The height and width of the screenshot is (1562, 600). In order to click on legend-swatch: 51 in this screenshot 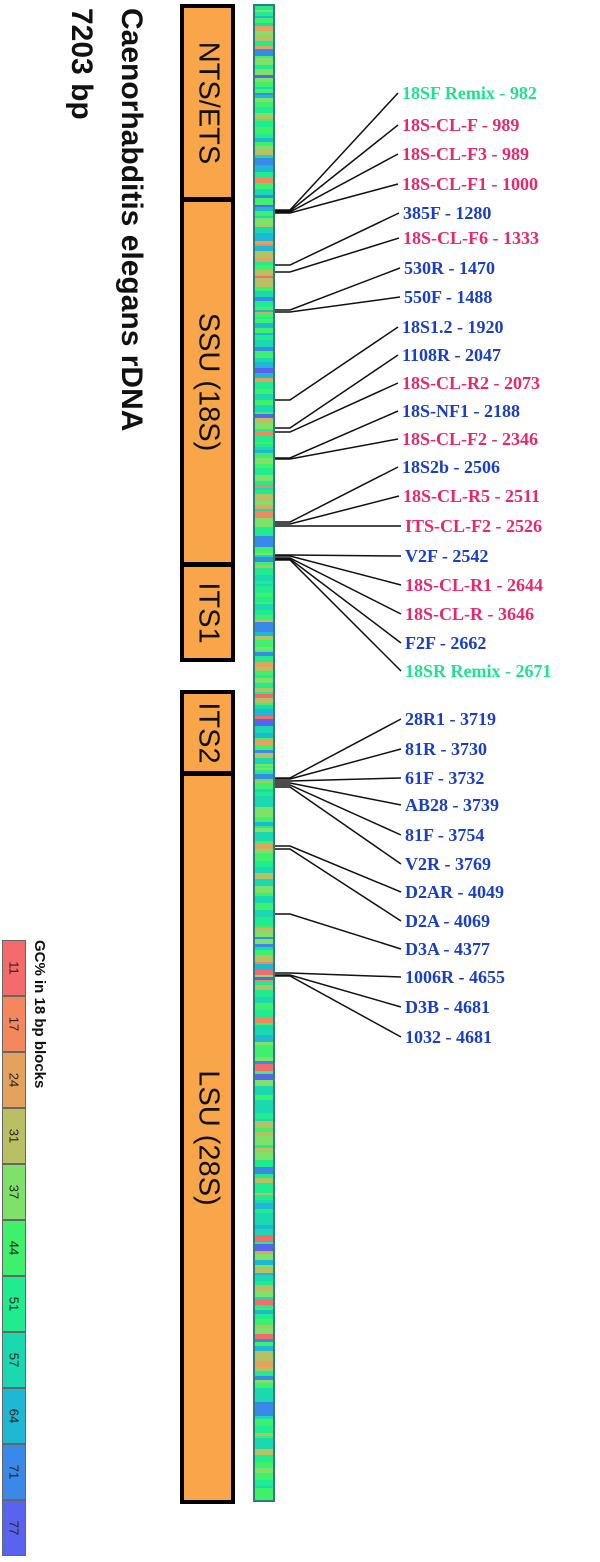, I will do `click(14, 1304)`.